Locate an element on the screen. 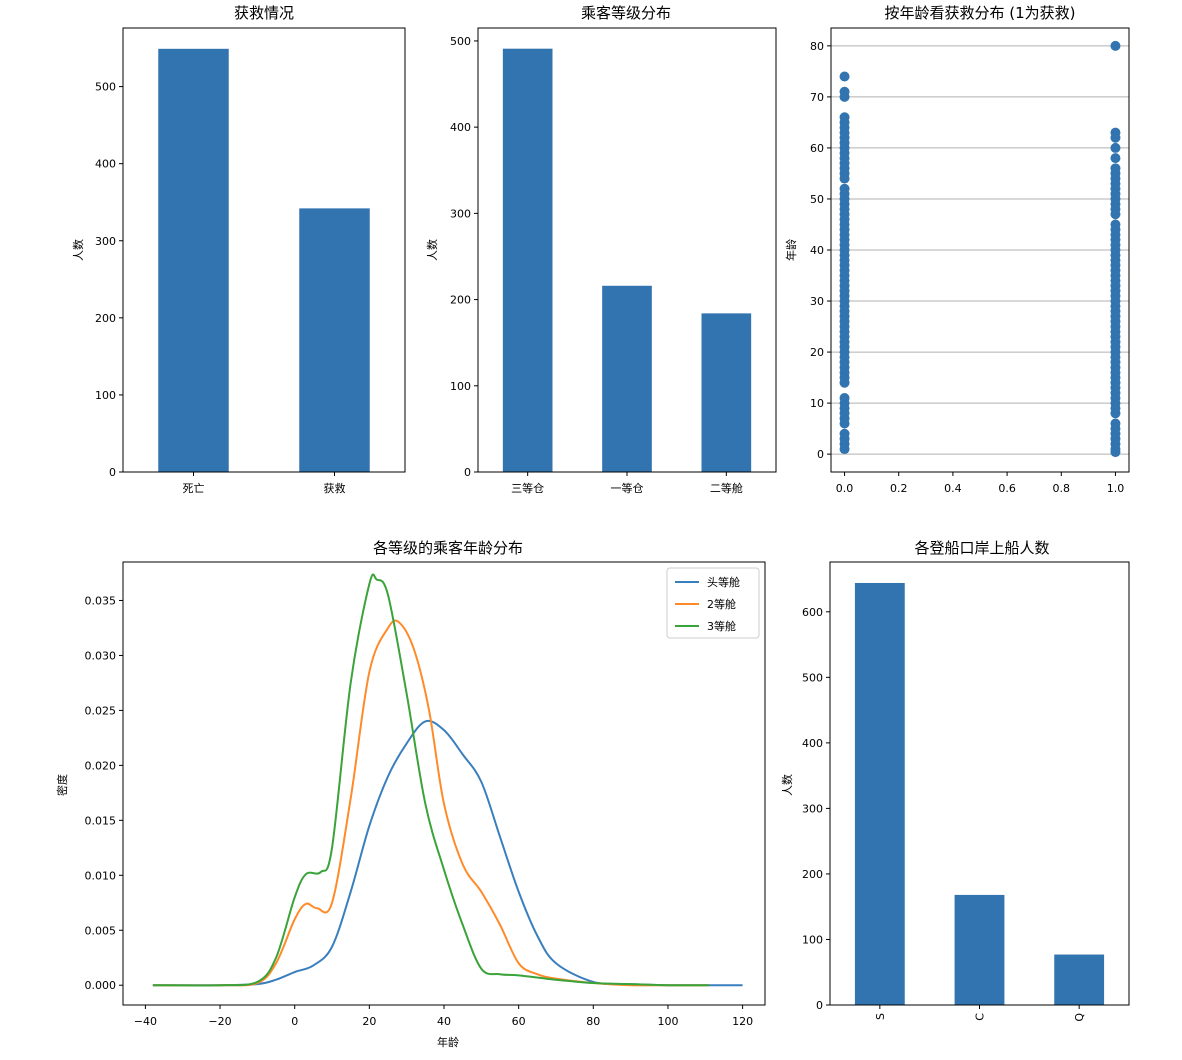 The image size is (1182, 1060). x-tick-label: C is located at coordinates (980, 1017).